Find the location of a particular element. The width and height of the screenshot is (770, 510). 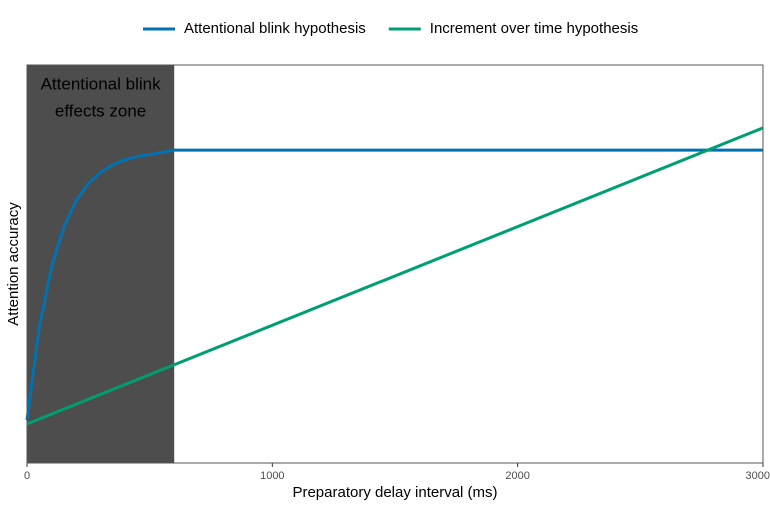

zone-label: Attentional blink is located at coordinates (101, 83).